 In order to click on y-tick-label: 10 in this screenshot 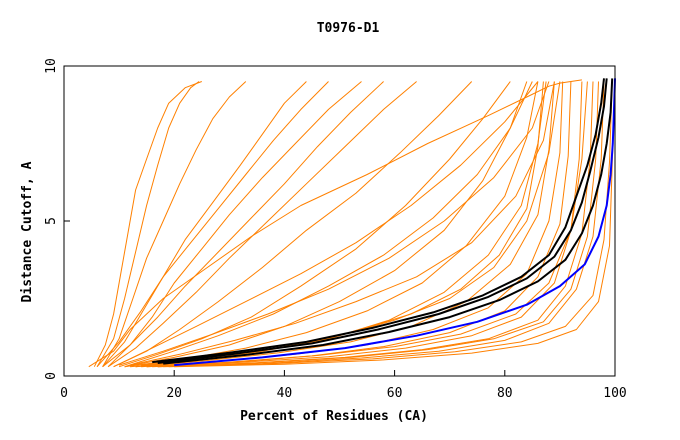, I will do `click(51, 66)`.